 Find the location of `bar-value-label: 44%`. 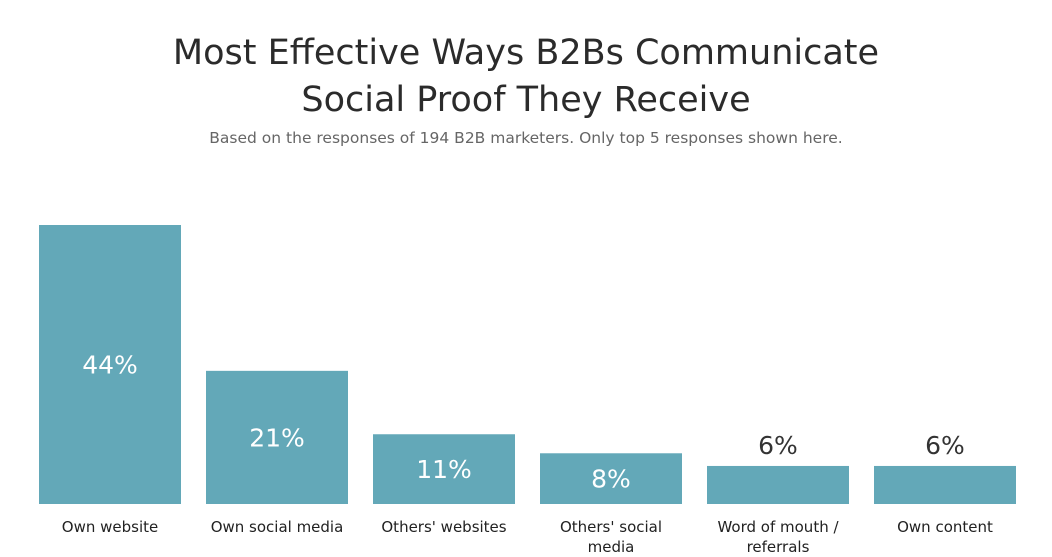

bar-value-label: 44% is located at coordinates (110, 365).